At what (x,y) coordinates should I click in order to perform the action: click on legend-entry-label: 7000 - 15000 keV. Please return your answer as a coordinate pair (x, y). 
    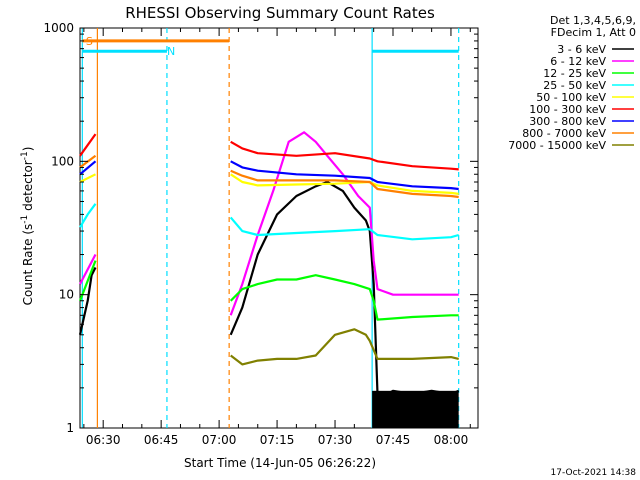
    Looking at the image, I should click on (557, 145).